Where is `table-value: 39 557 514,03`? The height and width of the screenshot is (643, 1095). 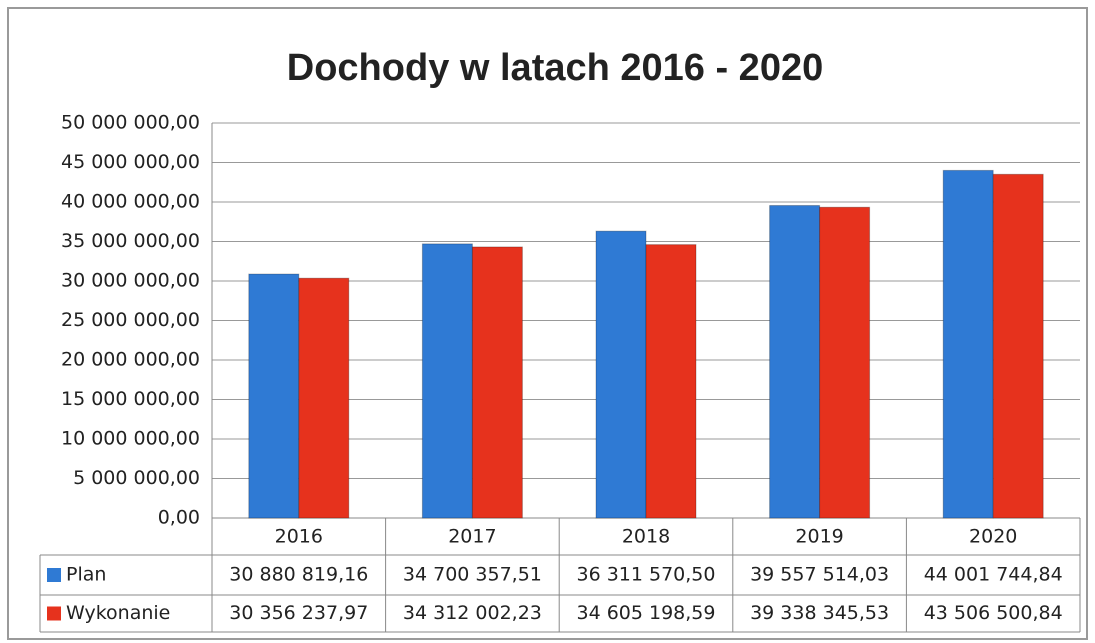 table-value: 39 557 514,03 is located at coordinates (819, 575).